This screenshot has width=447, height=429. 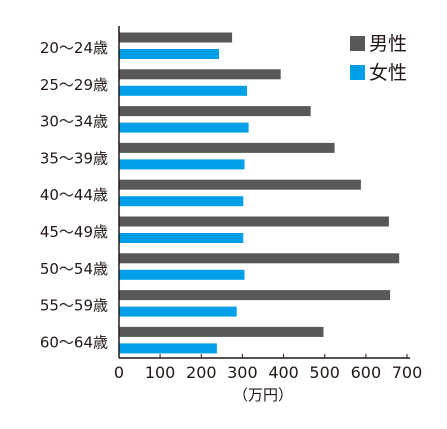 What do you see at coordinates (366, 372) in the screenshot?
I see `x-tick-label: 600` at bounding box center [366, 372].